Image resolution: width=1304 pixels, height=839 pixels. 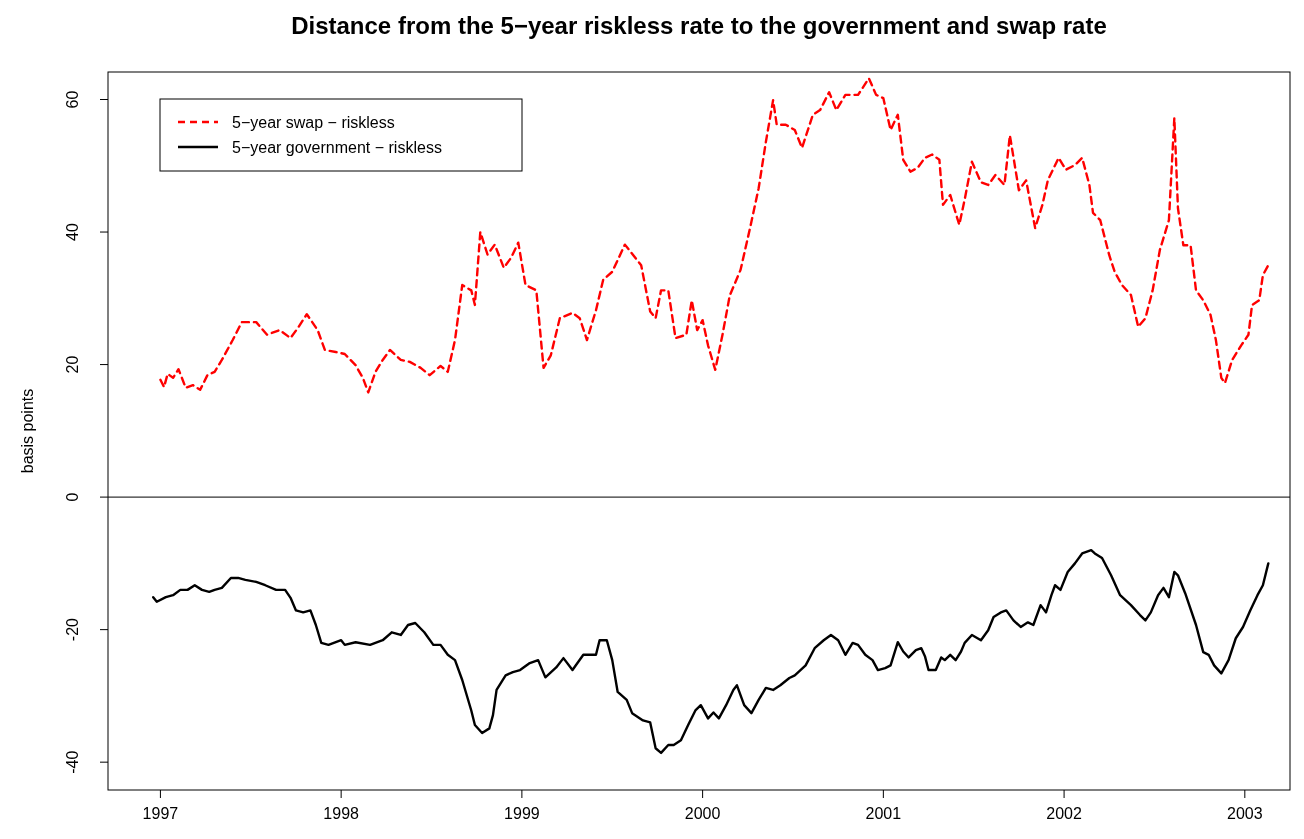 What do you see at coordinates (883, 813) in the screenshot?
I see `x-tick-label: 2001` at bounding box center [883, 813].